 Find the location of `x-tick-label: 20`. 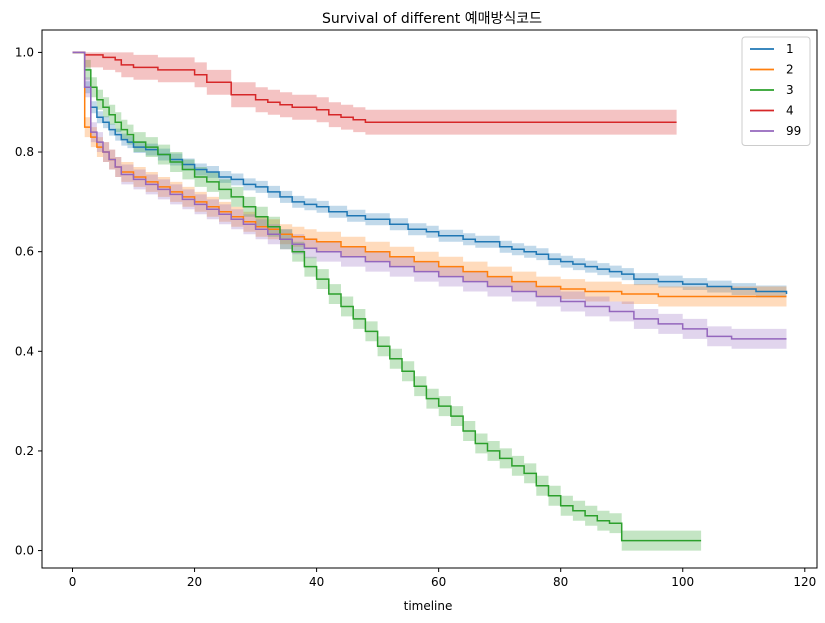

x-tick-label: 20 is located at coordinates (194, 582).